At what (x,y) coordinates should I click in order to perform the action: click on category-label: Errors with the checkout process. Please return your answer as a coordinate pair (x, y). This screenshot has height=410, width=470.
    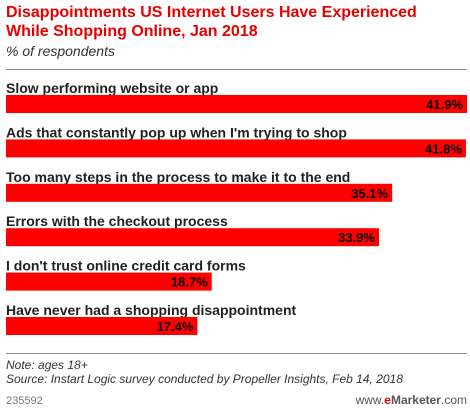
    Looking at the image, I should click on (117, 221).